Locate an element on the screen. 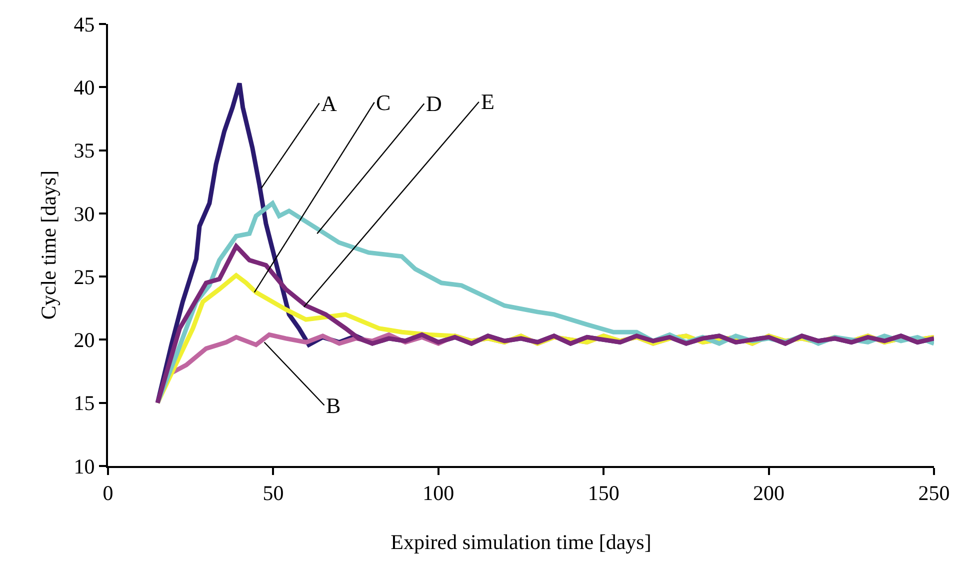  annotation: C is located at coordinates (383, 102).